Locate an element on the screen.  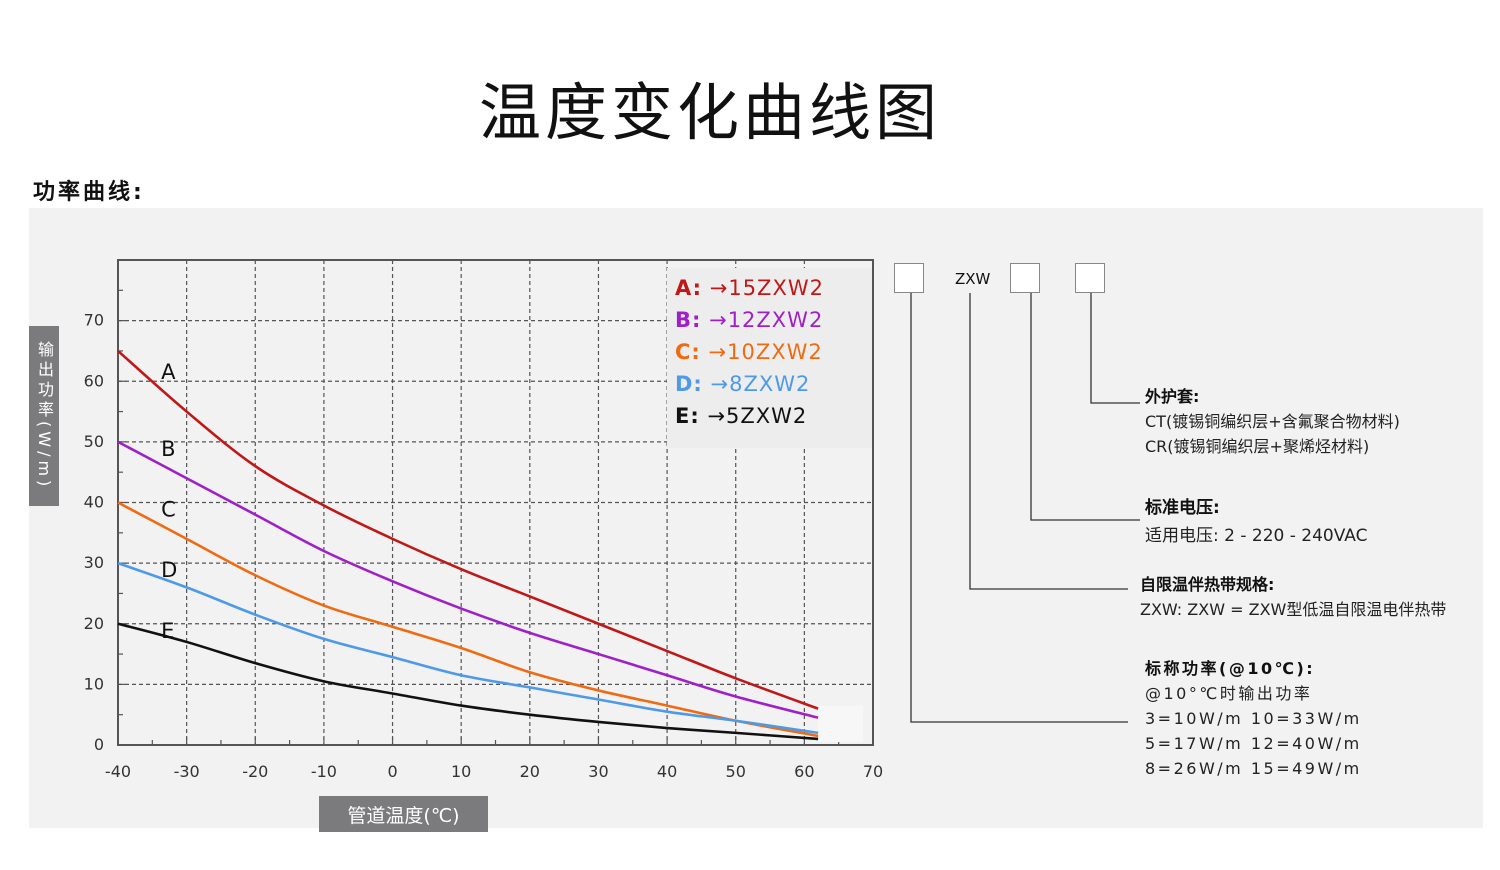
spec-connector is located at coordinates (1048, 441).